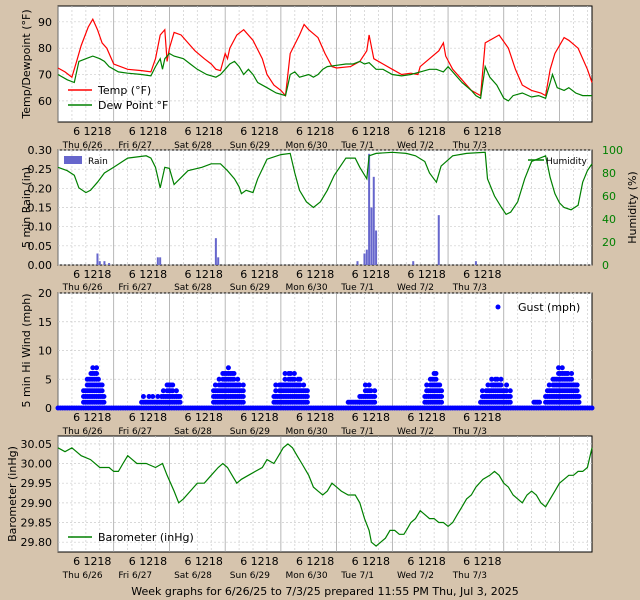 This screenshot has height=600, width=640. Describe the element at coordinates (45, 293) in the screenshot. I see `y-tick: 20` at that location.